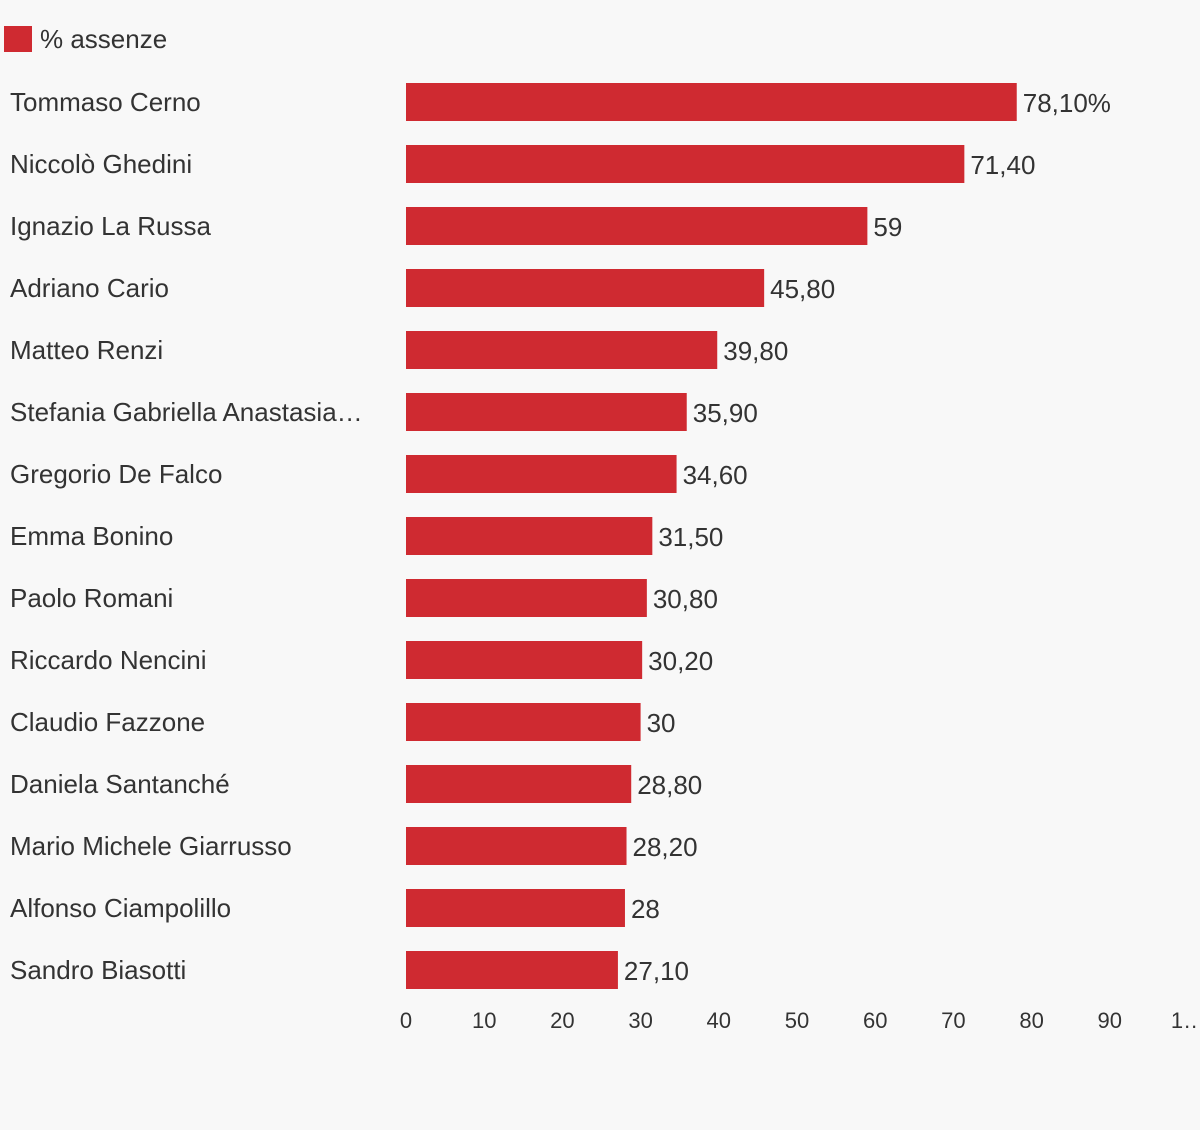 The width and height of the screenshot is (1200, 1130). What do you see at coordinates (656, 971) in the screenshot?
I see `value-label: 27,10` at bounding box center [656, 971].